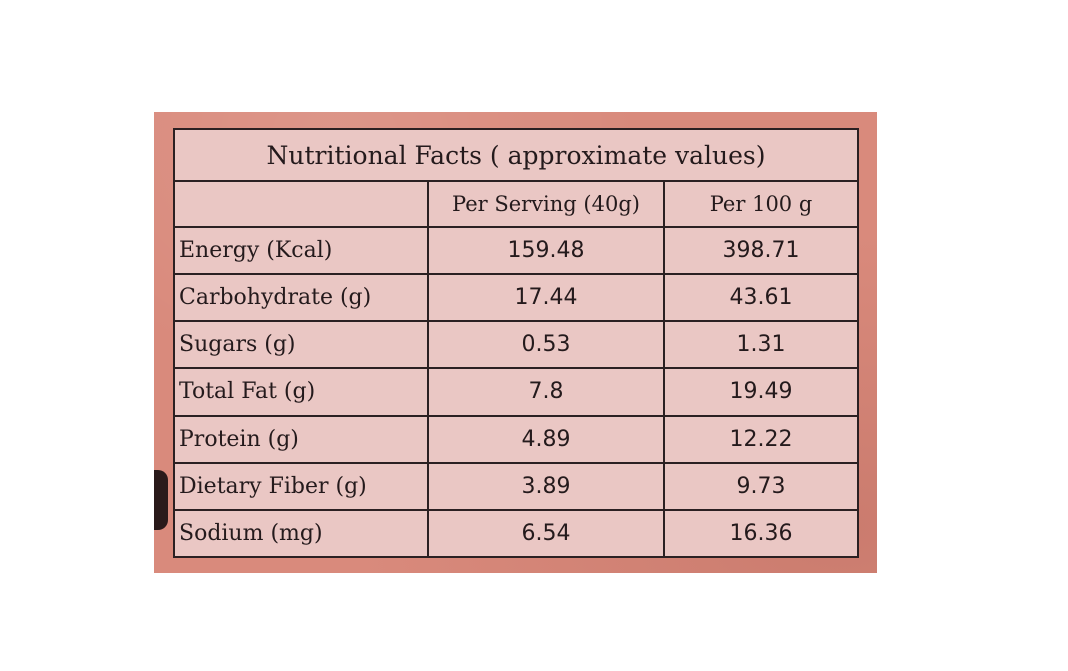 The width and height of the screenshot is (1068, 671). What do you see at coordinates (761, 250) in the screenshot?
I see `per-100g-value: 398.71` at bounding box center [761, 250].